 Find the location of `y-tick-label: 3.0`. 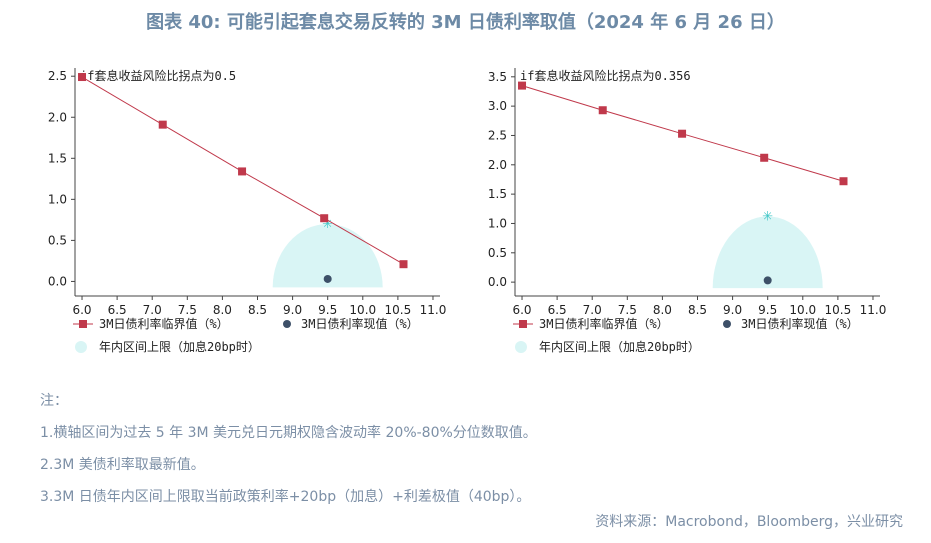

y-tick-label: 3.0 is located at coordinates (497, 106).